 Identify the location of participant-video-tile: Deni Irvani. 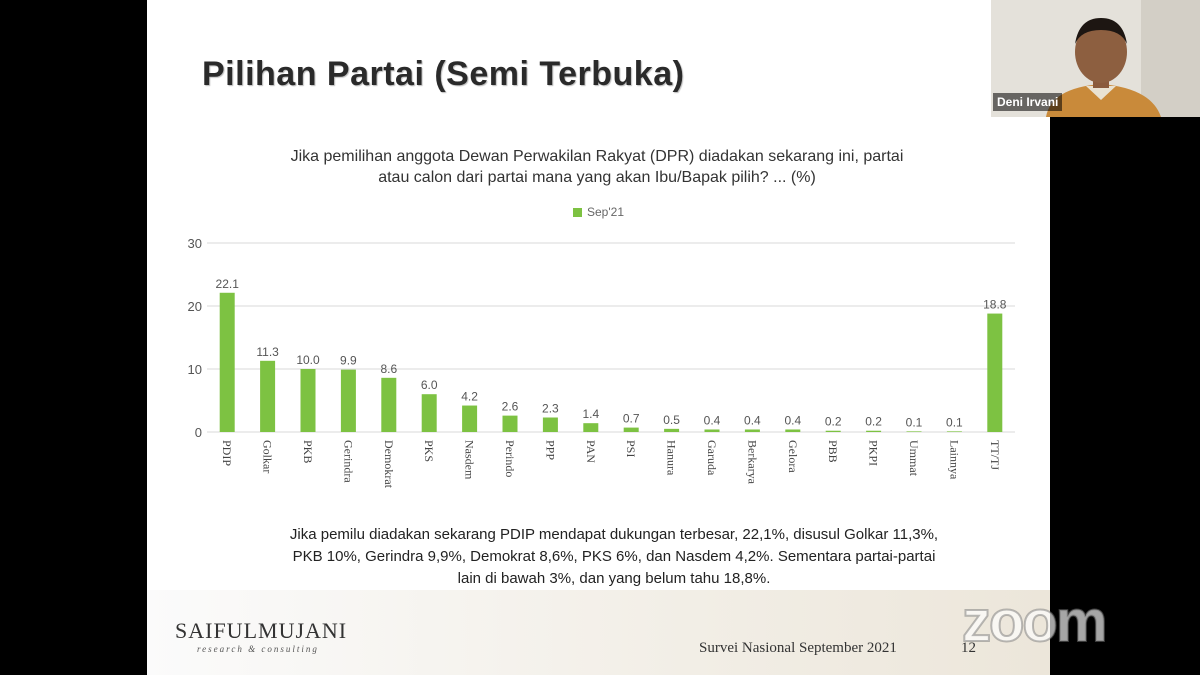
(1095, 58).